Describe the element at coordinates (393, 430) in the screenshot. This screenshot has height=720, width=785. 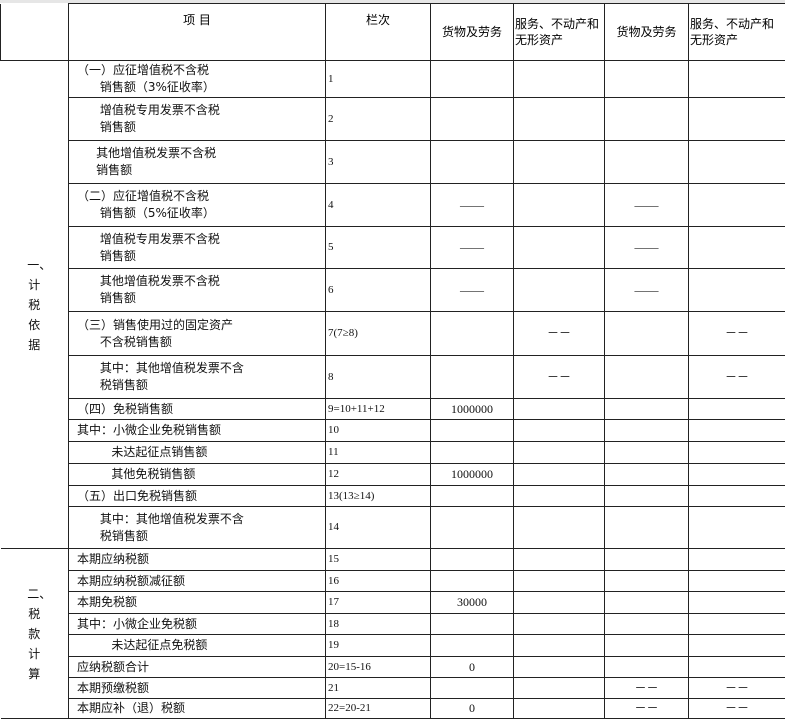
I see `table-row: 其中：小微企业免税销售额 10` at that location.